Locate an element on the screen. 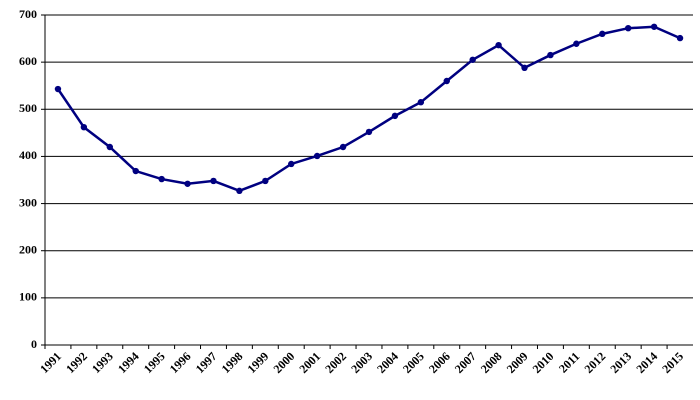  x-tick-label: 2006 is located at coordinates (439, 362).